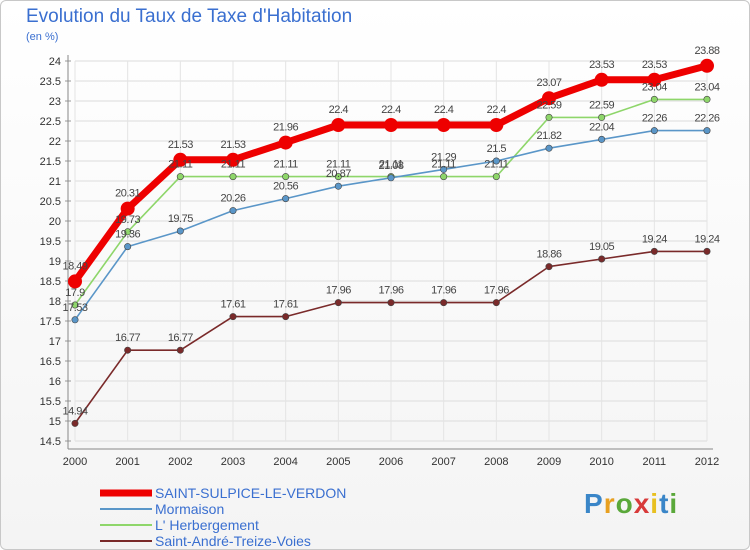 This screenshot has height=550, width=750. Describe the element at coordinates (180, 219) in the screenshot. I see `data-label: 19.75` at that location.